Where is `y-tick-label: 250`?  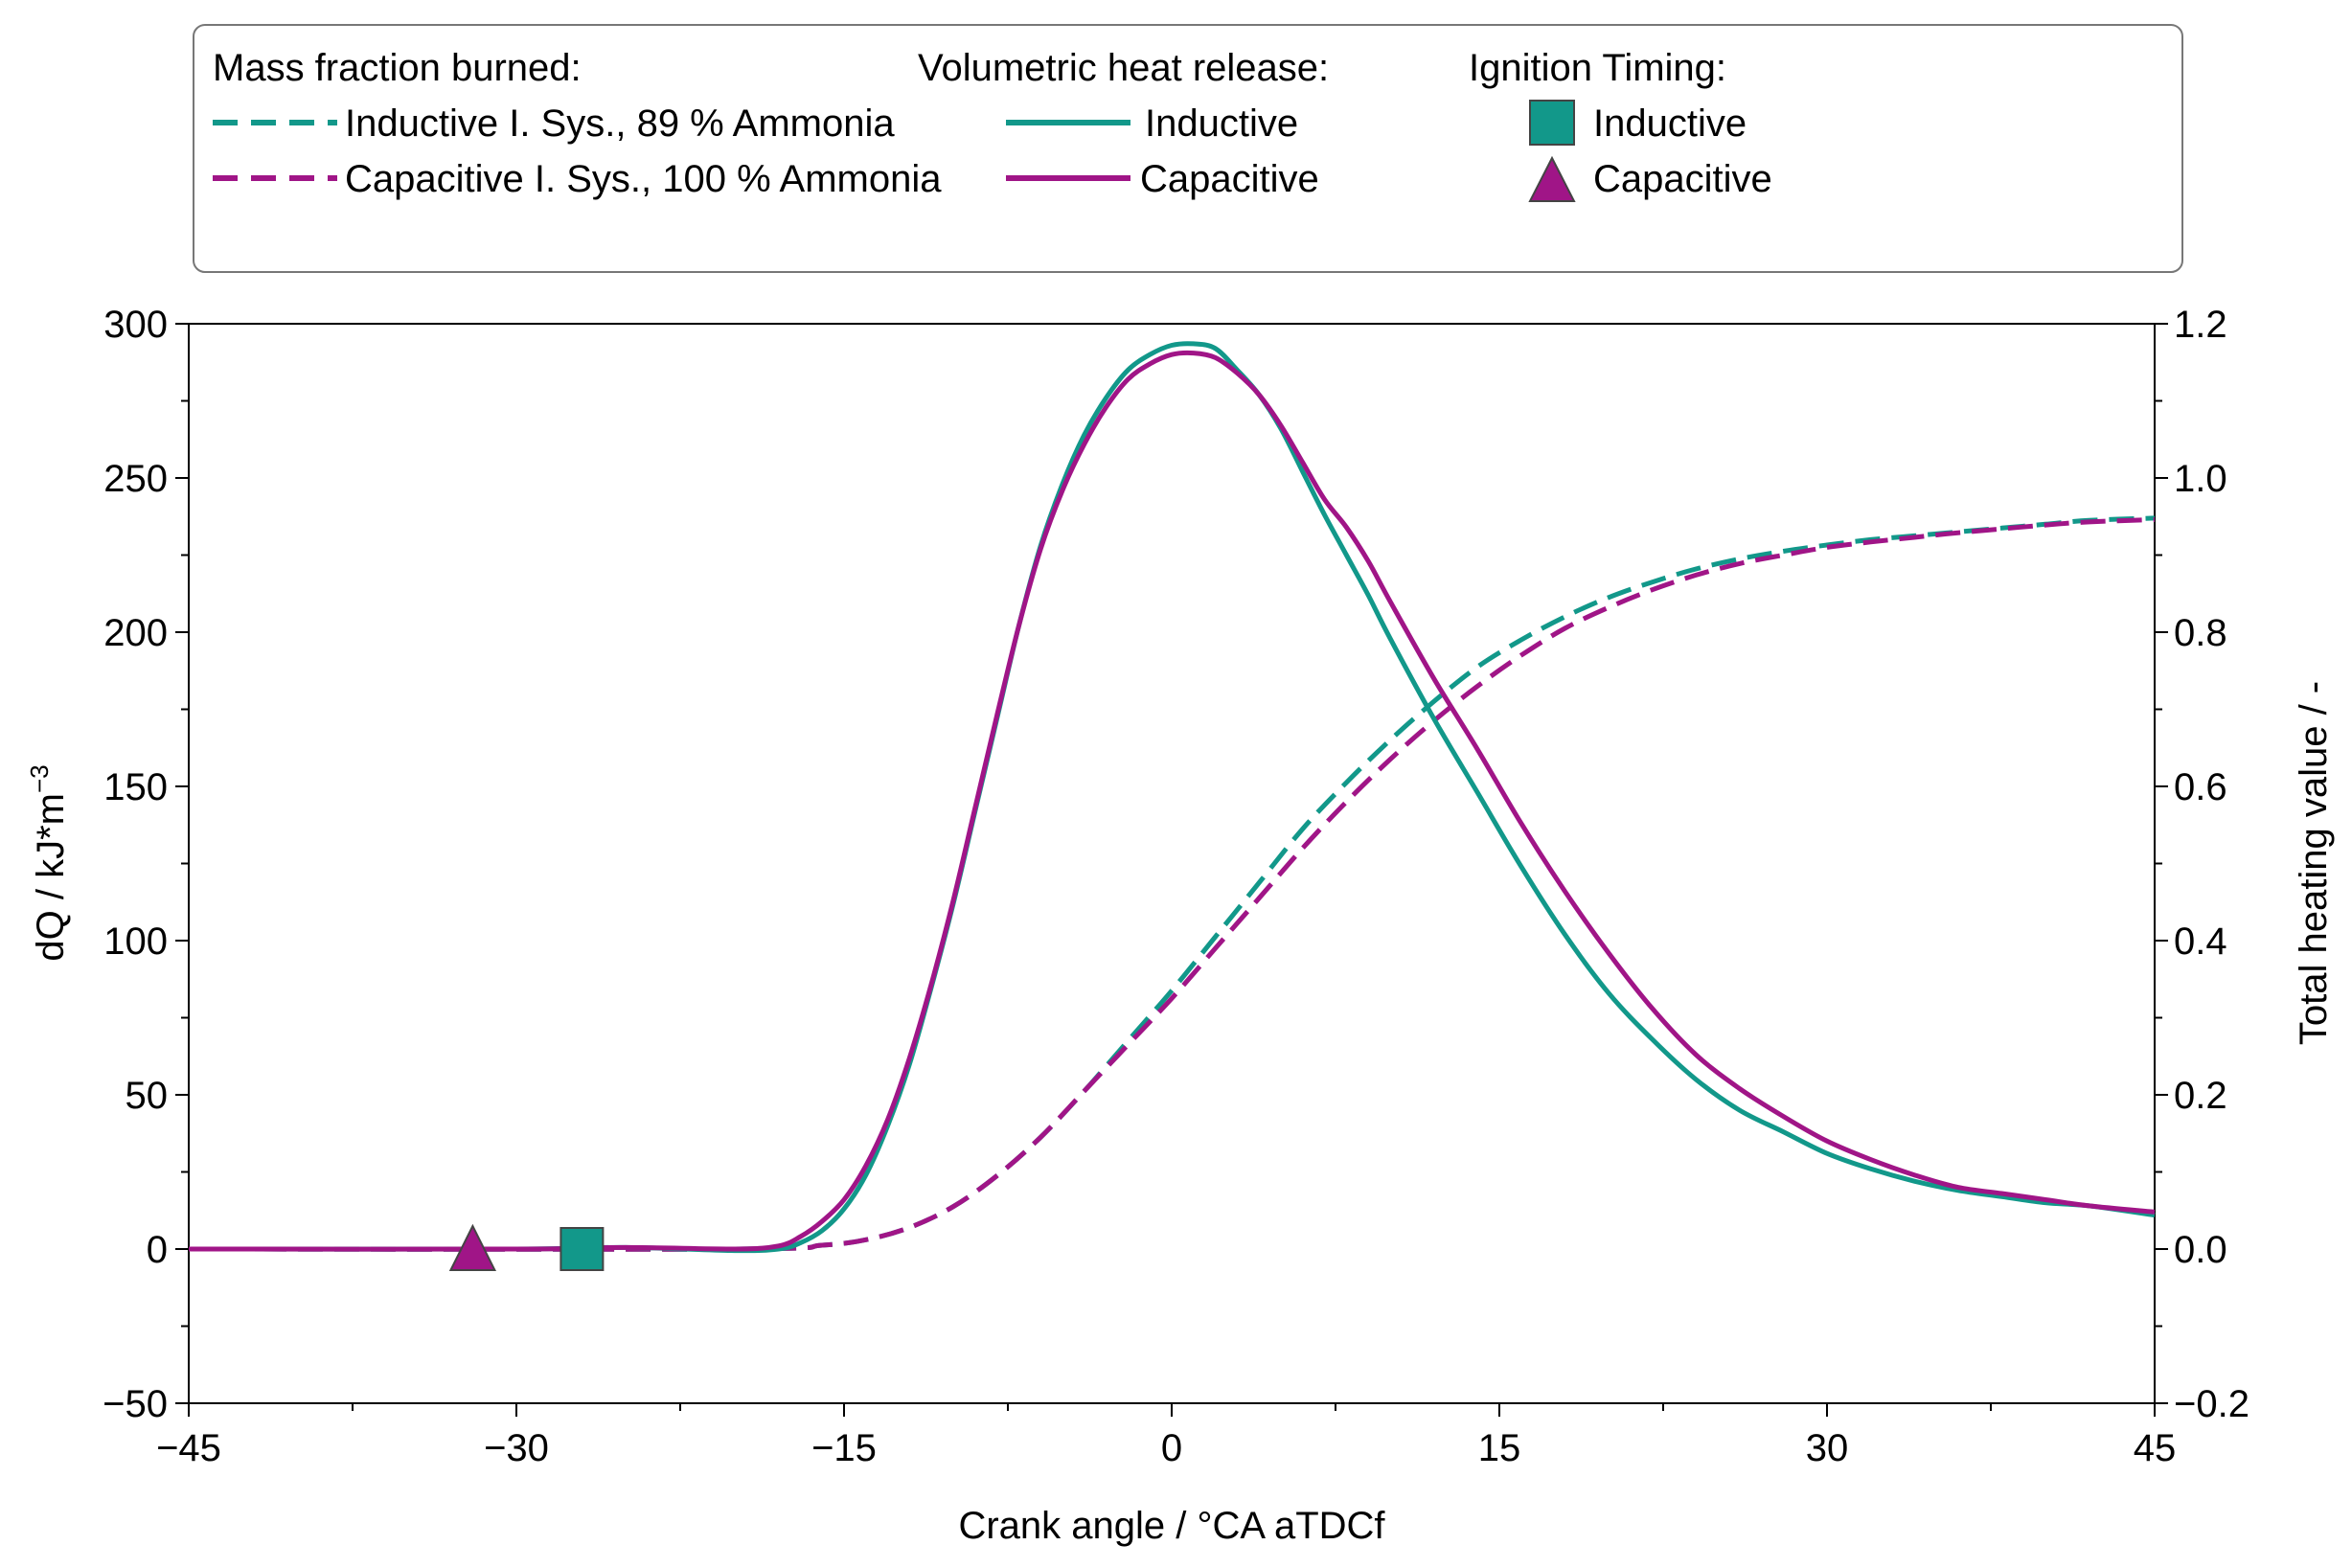
y-tick-label: 250 is located at coordinates (135, 479).